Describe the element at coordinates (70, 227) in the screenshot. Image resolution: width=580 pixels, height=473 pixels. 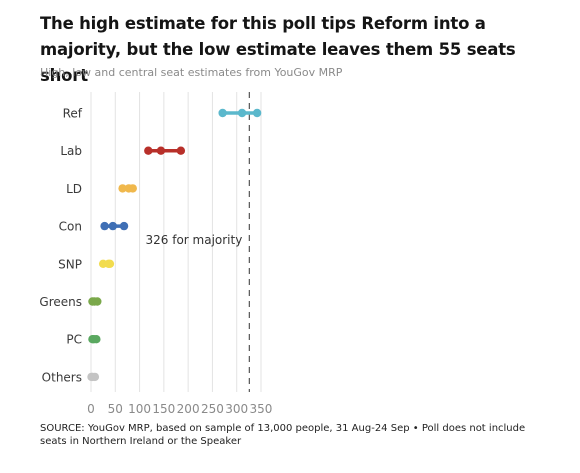
I see `category-label: Con` at that location.